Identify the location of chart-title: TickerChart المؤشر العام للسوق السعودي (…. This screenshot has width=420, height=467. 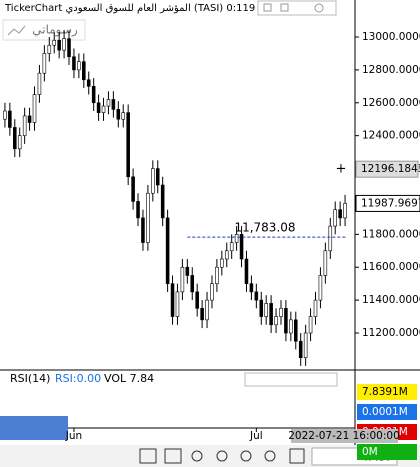
(147, 8).